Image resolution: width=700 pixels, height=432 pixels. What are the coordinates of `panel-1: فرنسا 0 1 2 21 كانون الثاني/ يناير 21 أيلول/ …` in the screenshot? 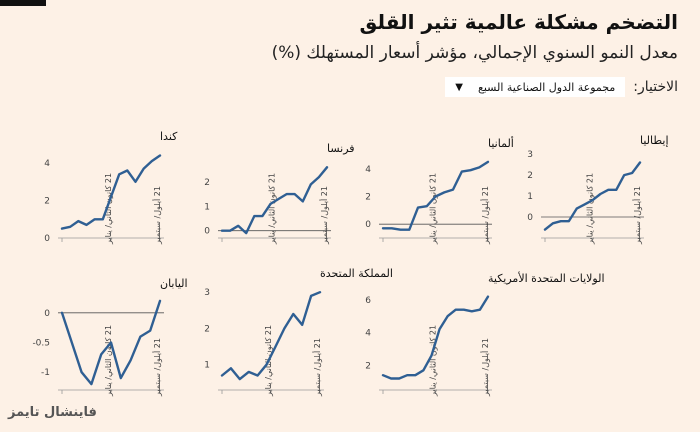 It's located at (279, 193).